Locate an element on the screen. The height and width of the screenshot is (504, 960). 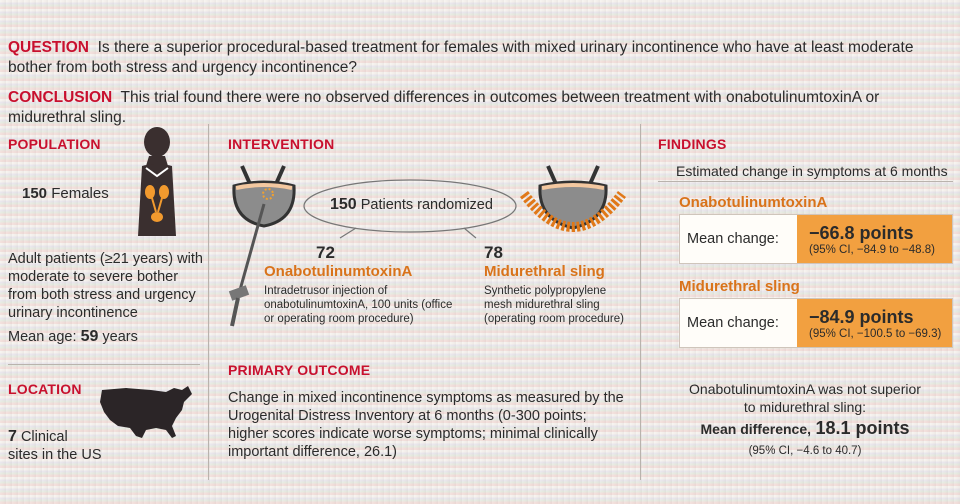
arm1-n: 72 is located at coordinates (325, 252).